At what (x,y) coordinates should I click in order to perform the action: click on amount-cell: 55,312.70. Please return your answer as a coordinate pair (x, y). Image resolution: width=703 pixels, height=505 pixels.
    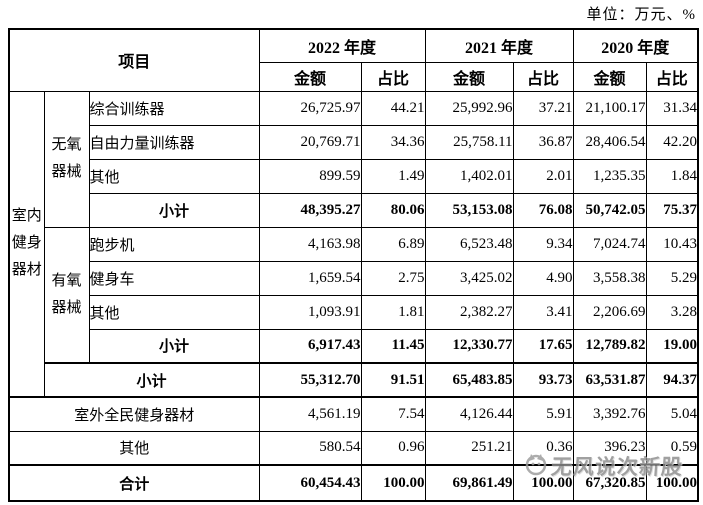
    Looking at the image, I should click on (310, 380).